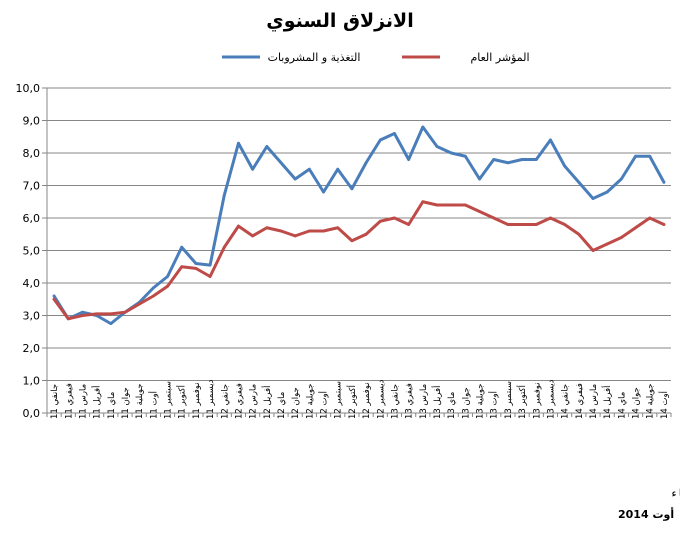 This screenshot has height=534, width=680. What do you see at coordinates (339, 400) in the screenshot?
I see `x-tick-label: سبتمبر 12` at bounding box center [339, 400].